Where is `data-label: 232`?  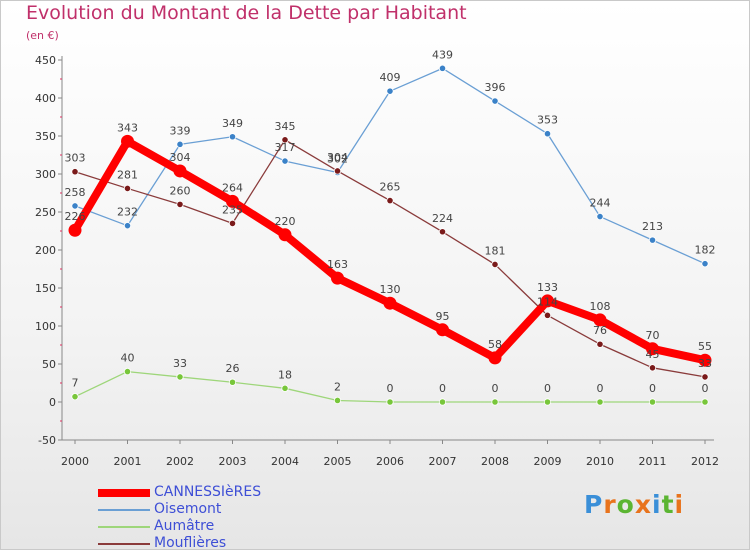 data-label: 232 is located at coordinates (127, 212).